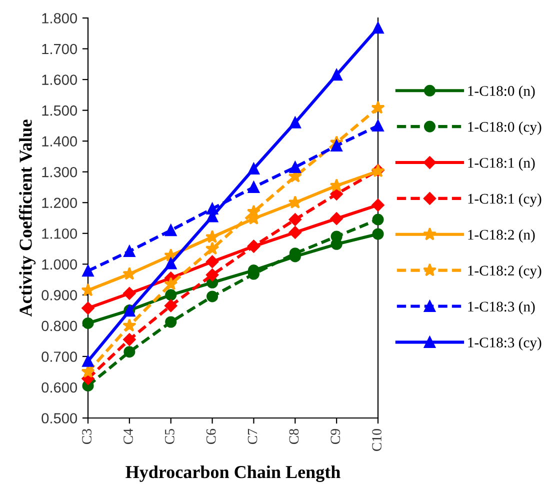  I want to click on legend-label: 1-C18:3 (cy), so click(505, 343).